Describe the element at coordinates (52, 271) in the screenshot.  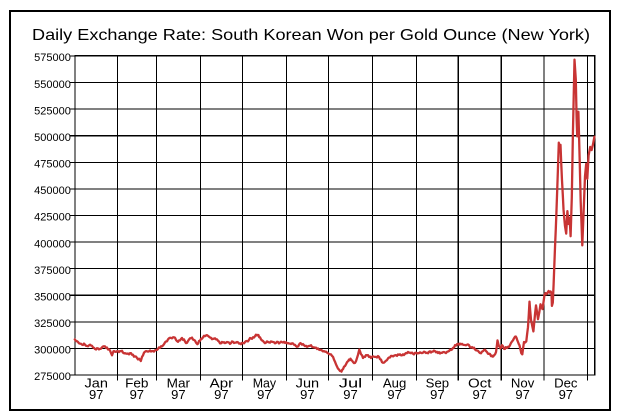
I see `svg-text: 375000` at that location.